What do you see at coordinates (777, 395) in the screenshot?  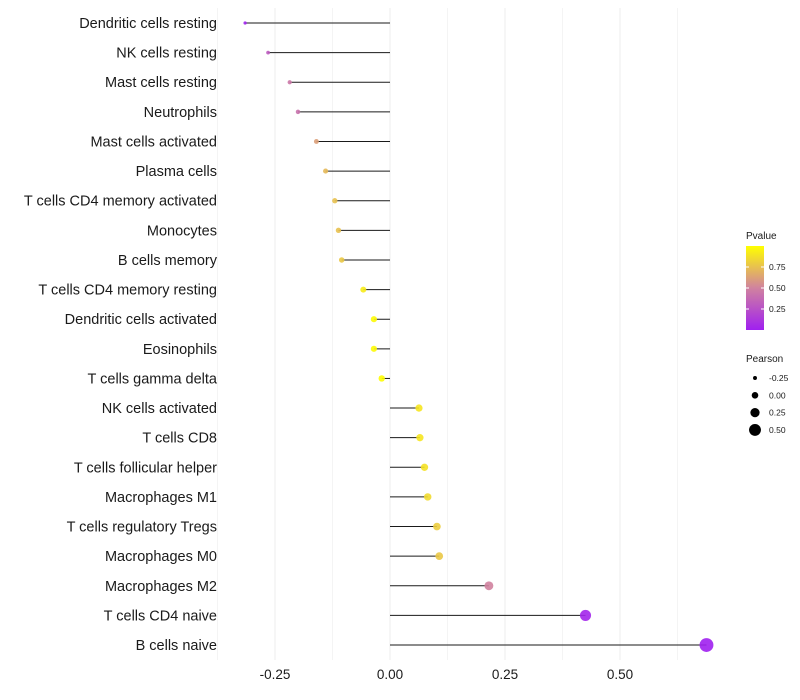 I see `pearson-legend-label: 0.00` at bounding box center [777, 395].